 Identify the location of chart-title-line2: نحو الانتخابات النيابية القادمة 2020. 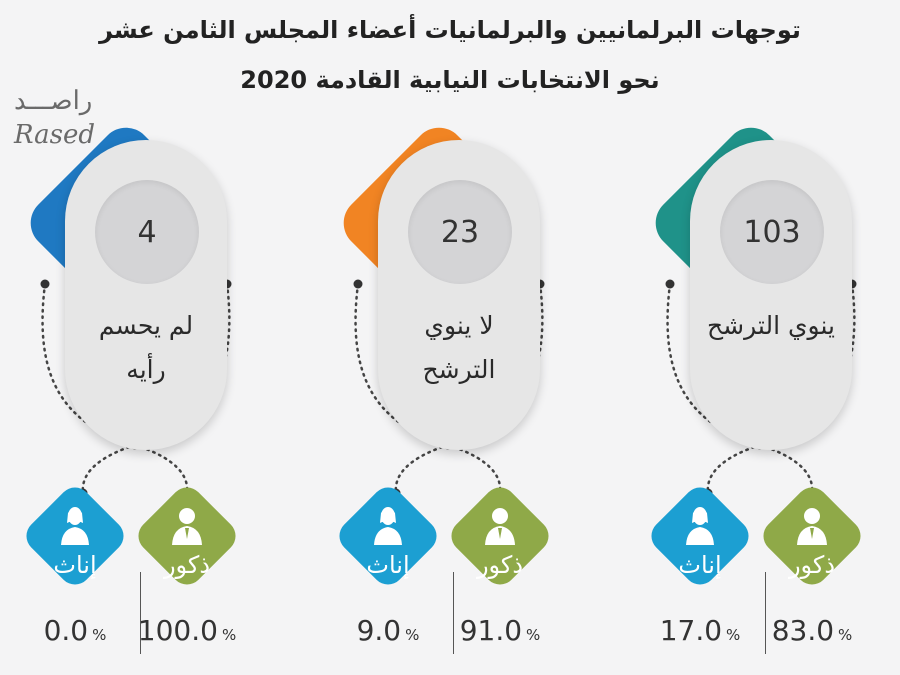
(450, 80).